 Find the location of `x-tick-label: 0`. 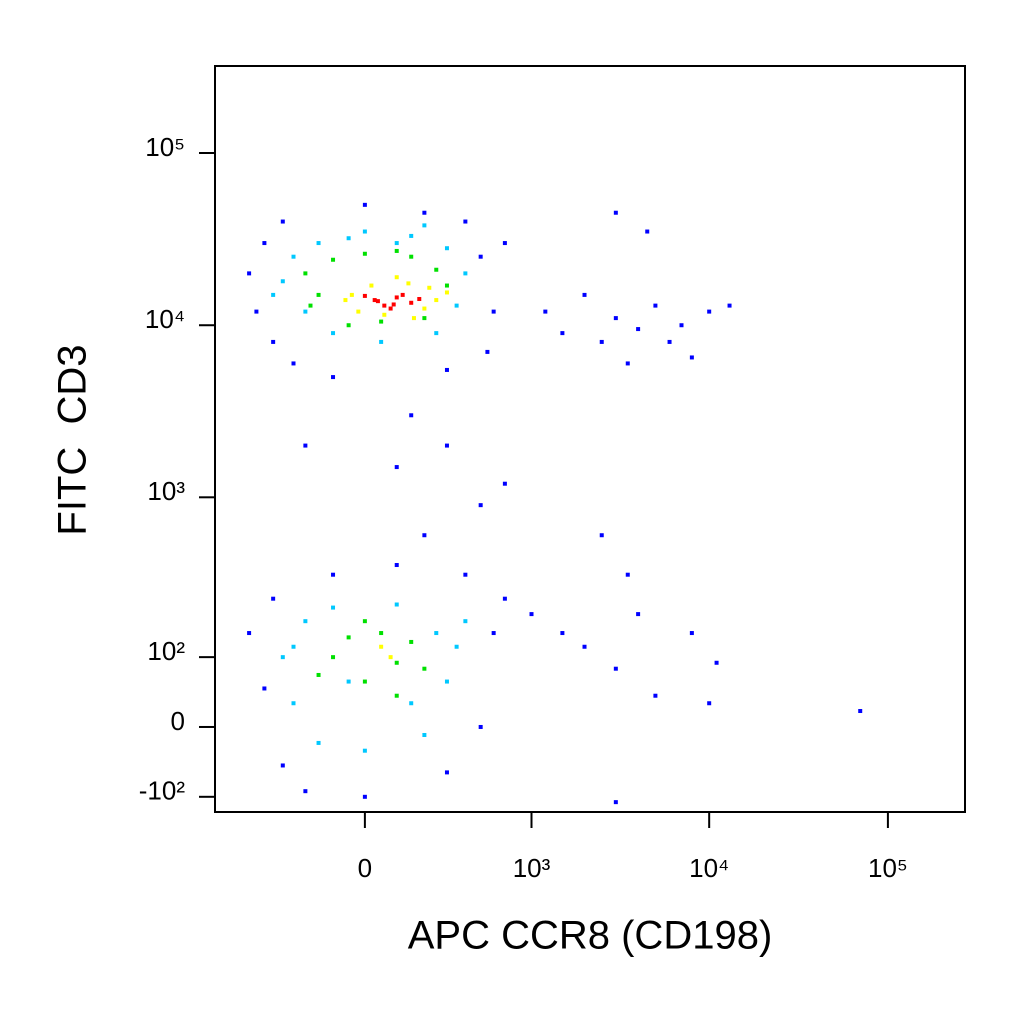

x-tick-label: 0 is located at coordinates (365, 868).